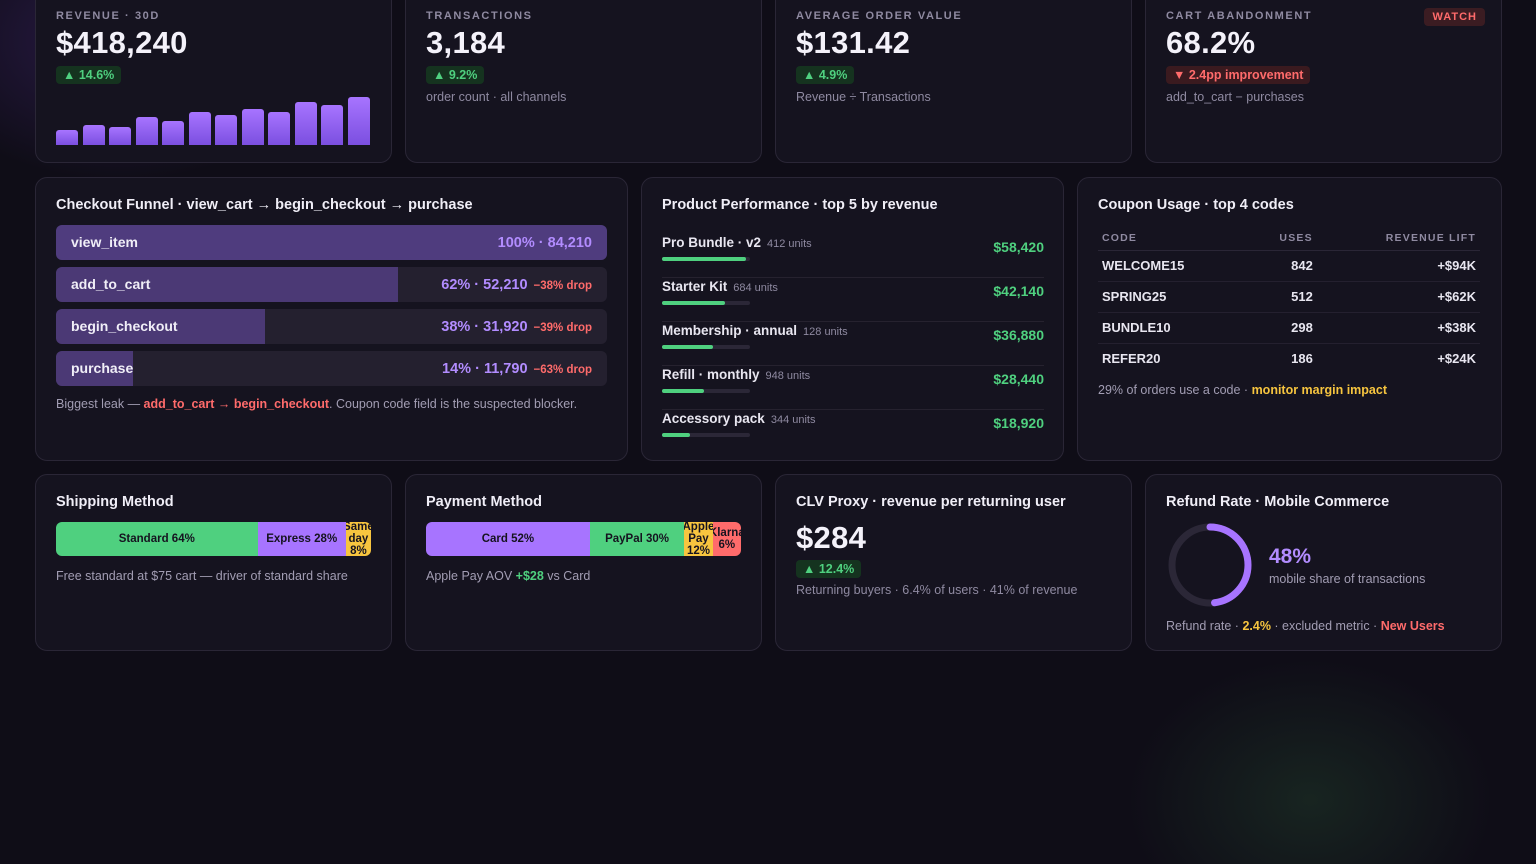 The image size is (1536, 864). I want to click on table-row: WELCOME15 842 +$94K, so click(1289, 266).